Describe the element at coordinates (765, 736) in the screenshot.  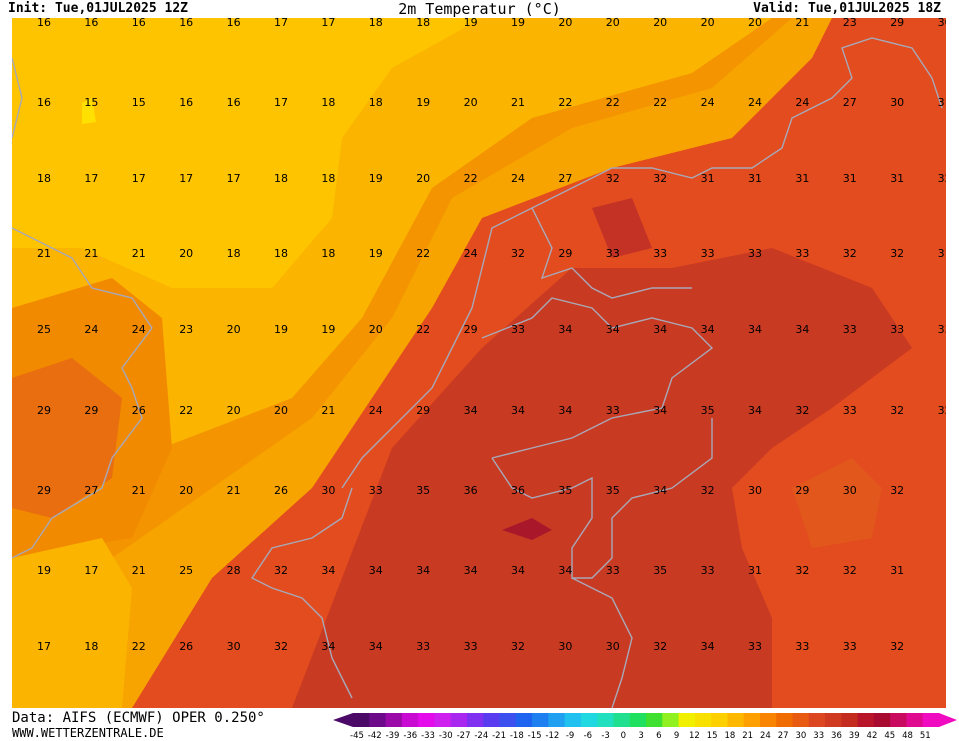
I see `colorbar-tick-label: 24` at that location.